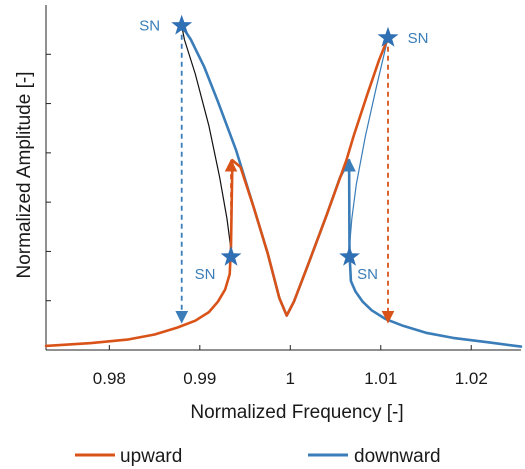  I want to click on y-axis-label: Normalized Amplitude [-], so click(24, 175).